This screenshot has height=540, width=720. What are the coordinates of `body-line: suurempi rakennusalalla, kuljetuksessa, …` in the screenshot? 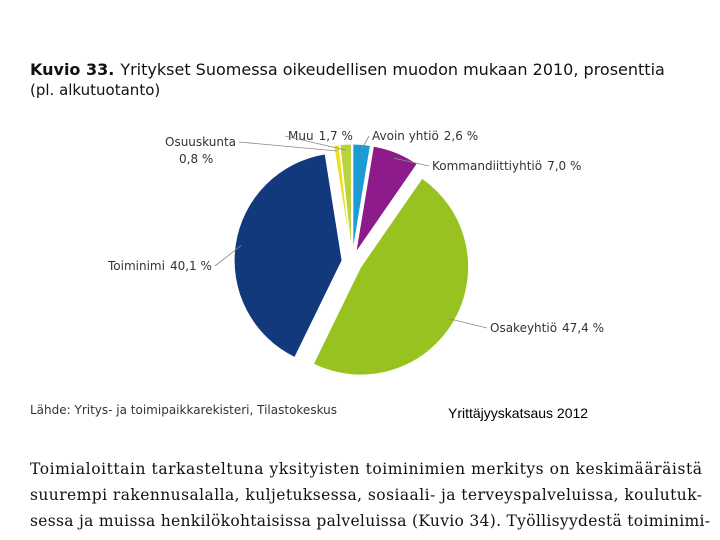 It's located at (366, 495).